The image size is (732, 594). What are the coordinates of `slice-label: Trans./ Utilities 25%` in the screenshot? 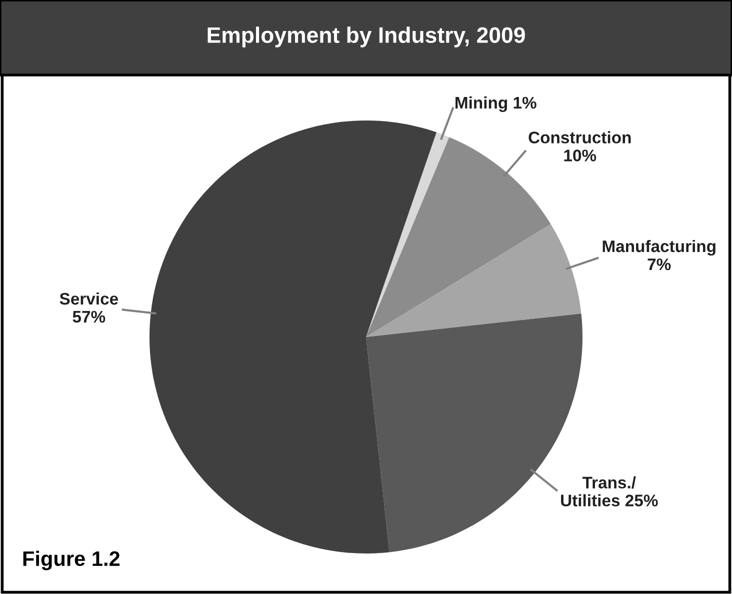 It's located at (609, 491).